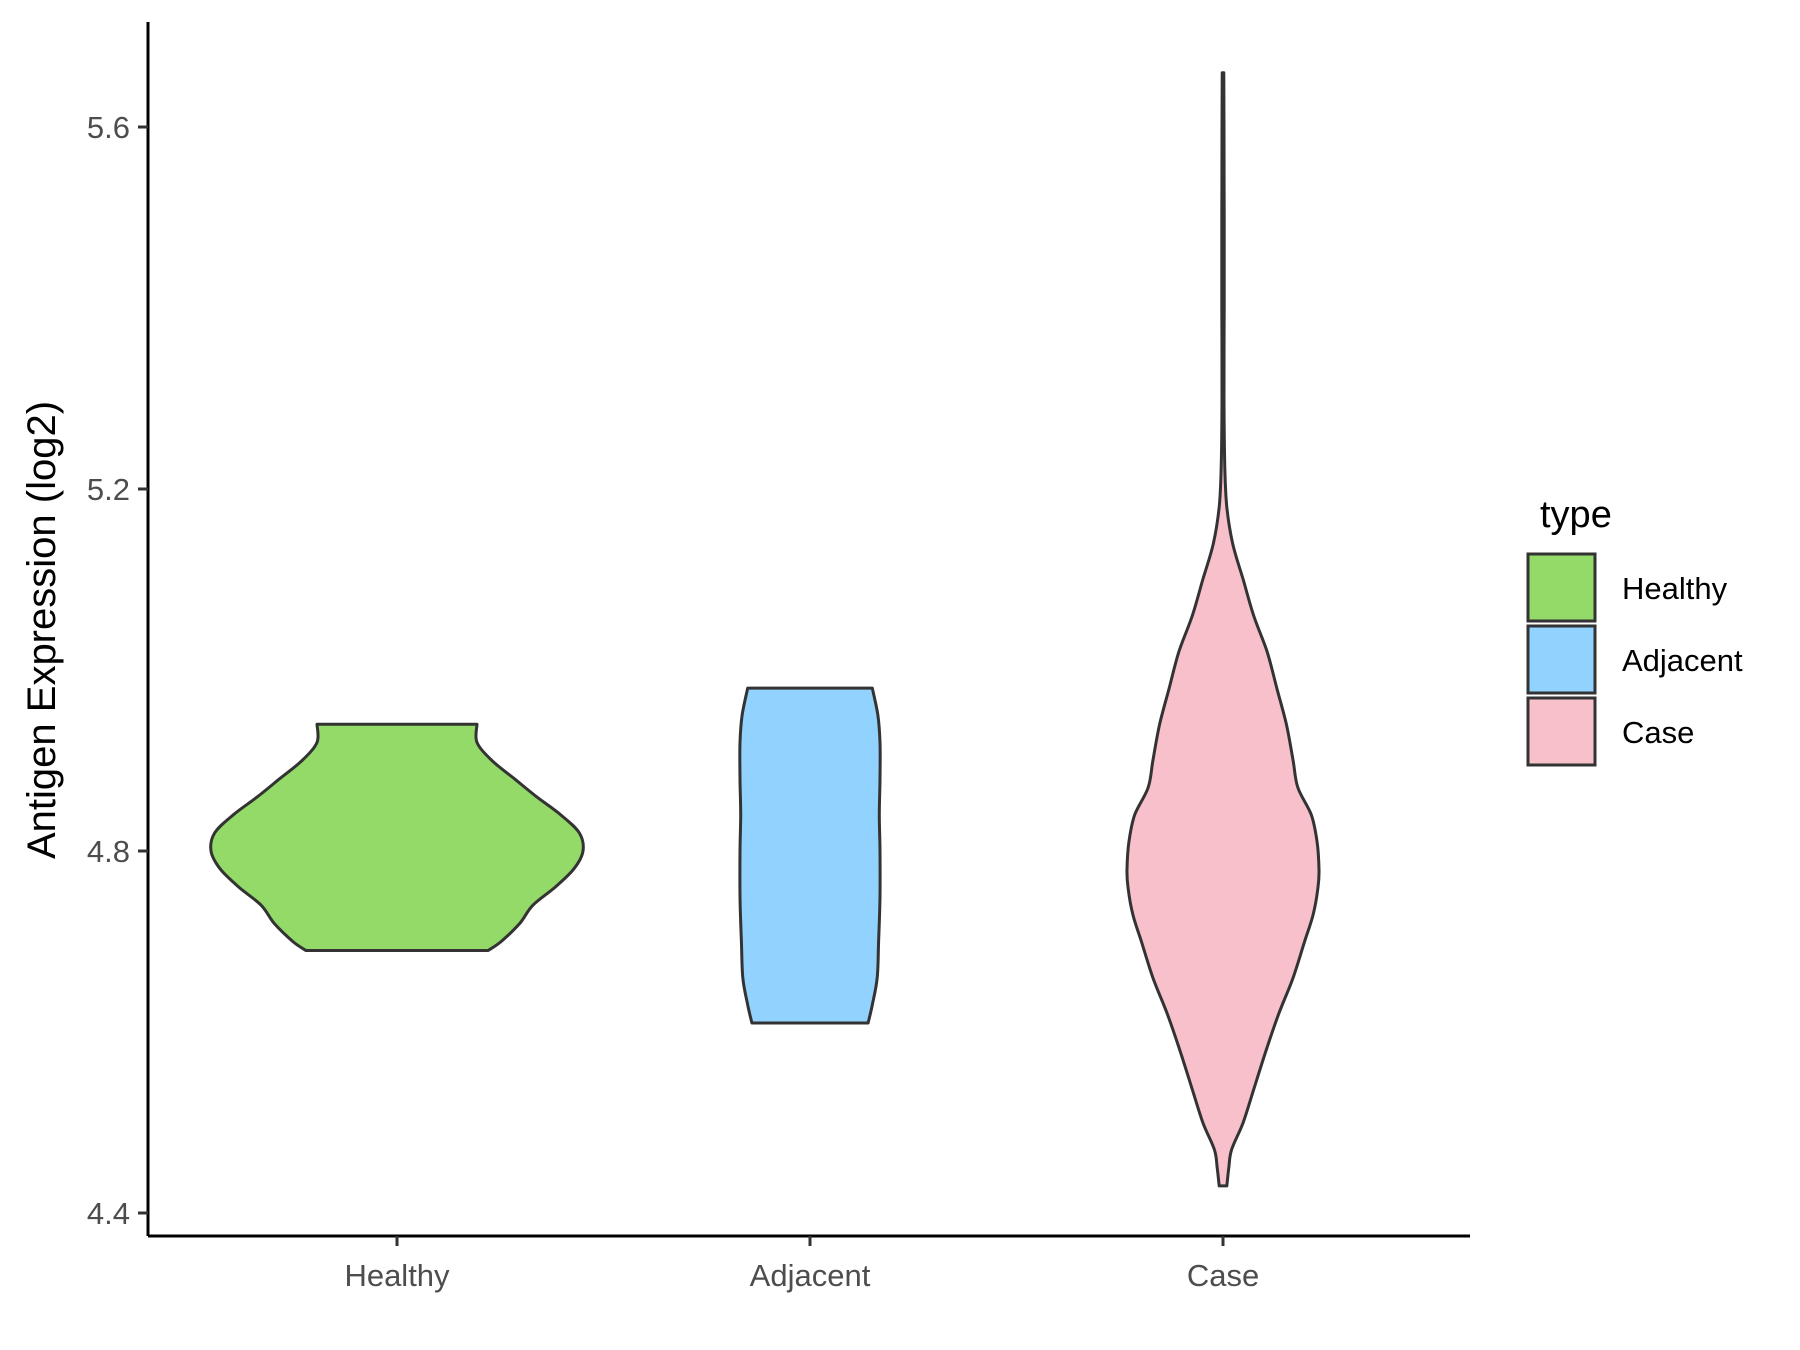 The height and width of the screenshot is (1350, 1800). What do you see at coordinates (108, 851) in the screenshot?
I see `y-tick-label: 4.8` at bounding box center [108, 851].